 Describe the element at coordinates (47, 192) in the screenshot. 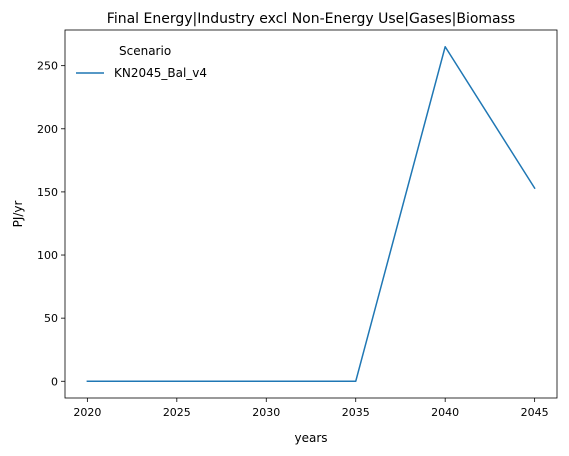

I see `y-tick-label: 150` at that location.